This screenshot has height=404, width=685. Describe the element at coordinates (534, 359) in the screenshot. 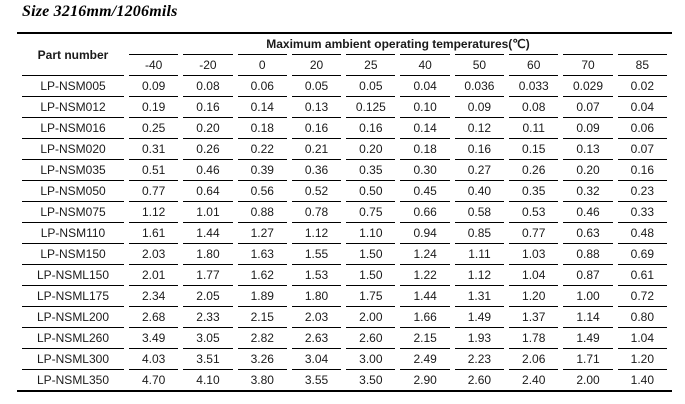

I see `value-cell: 2.06` at that location.